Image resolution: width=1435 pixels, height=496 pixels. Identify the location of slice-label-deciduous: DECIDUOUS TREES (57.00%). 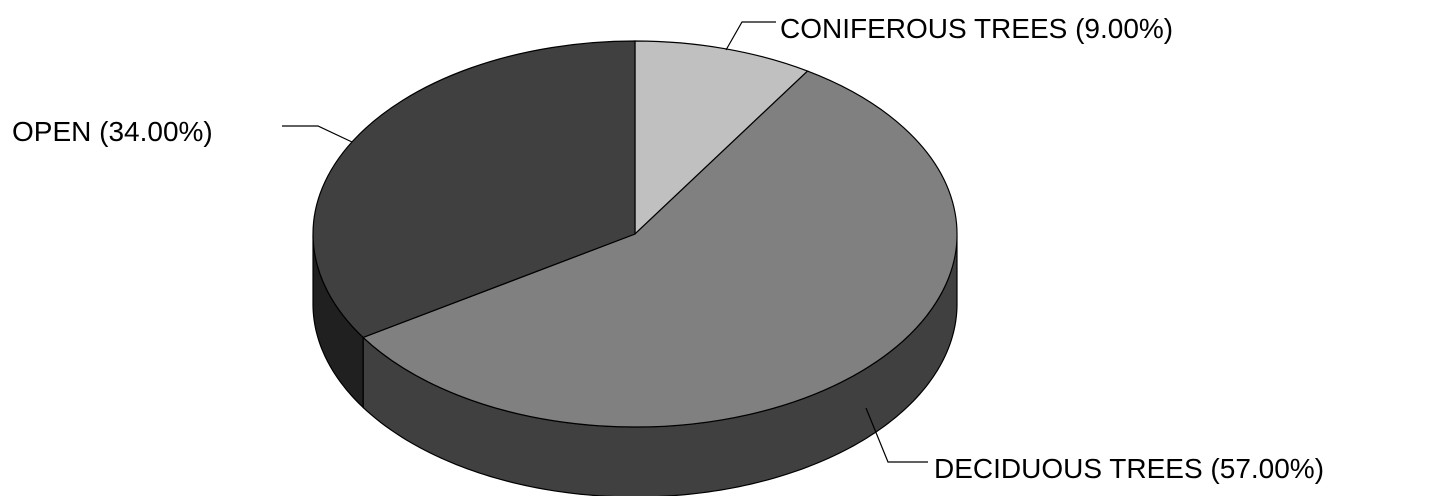
(1129, 468).